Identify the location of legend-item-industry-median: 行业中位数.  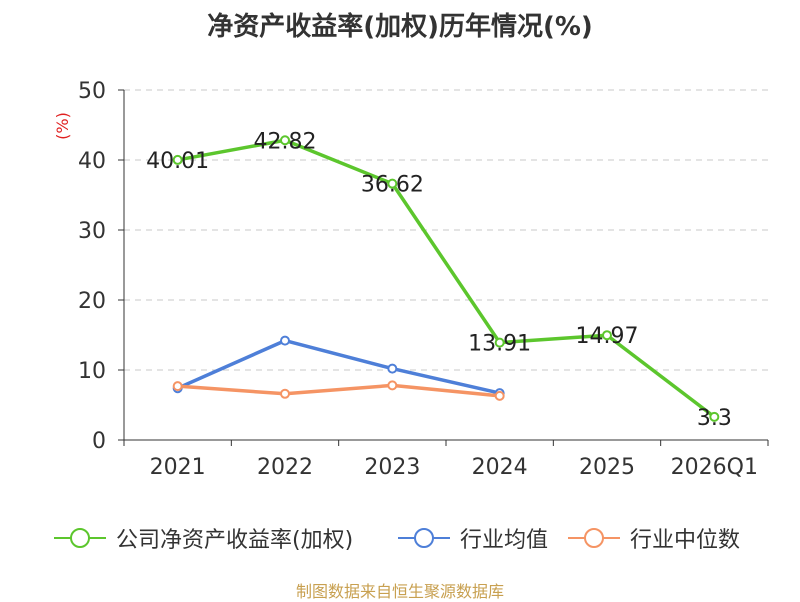
(653, 538).